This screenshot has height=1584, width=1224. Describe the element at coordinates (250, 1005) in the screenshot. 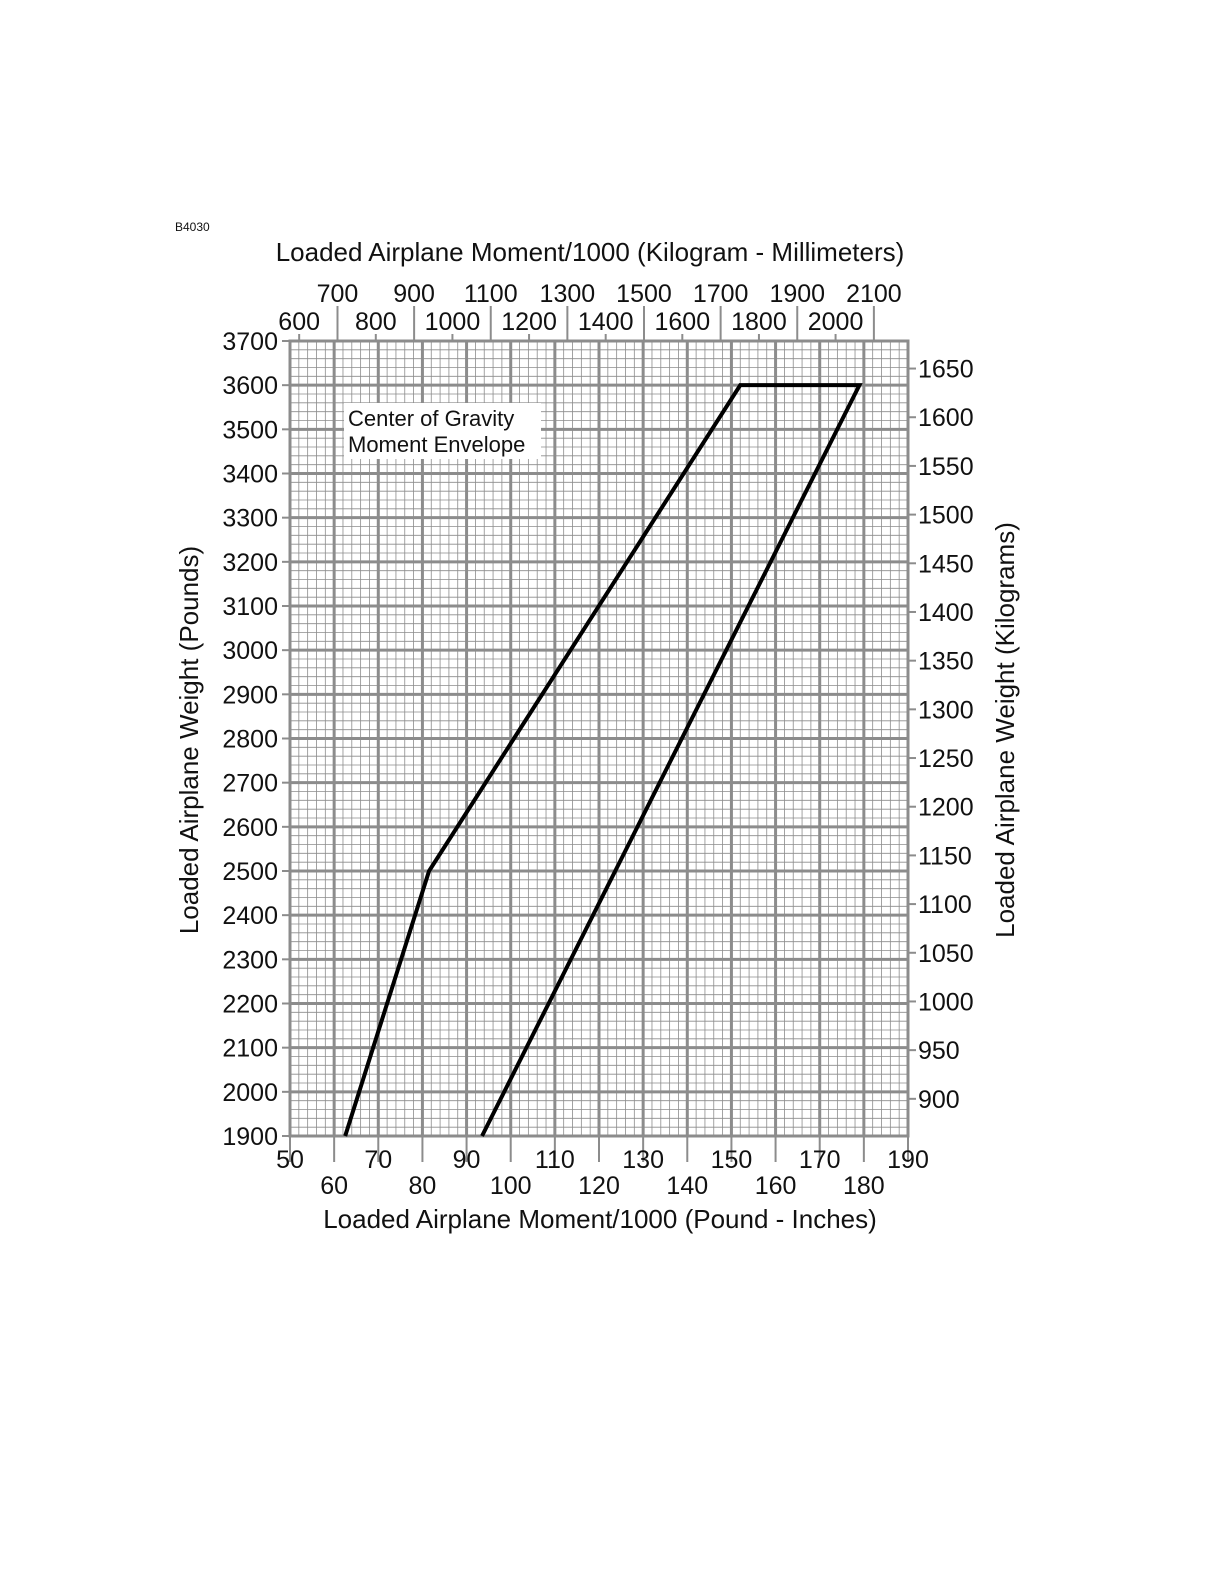

I see `left-tick-label: 2200` at that location.